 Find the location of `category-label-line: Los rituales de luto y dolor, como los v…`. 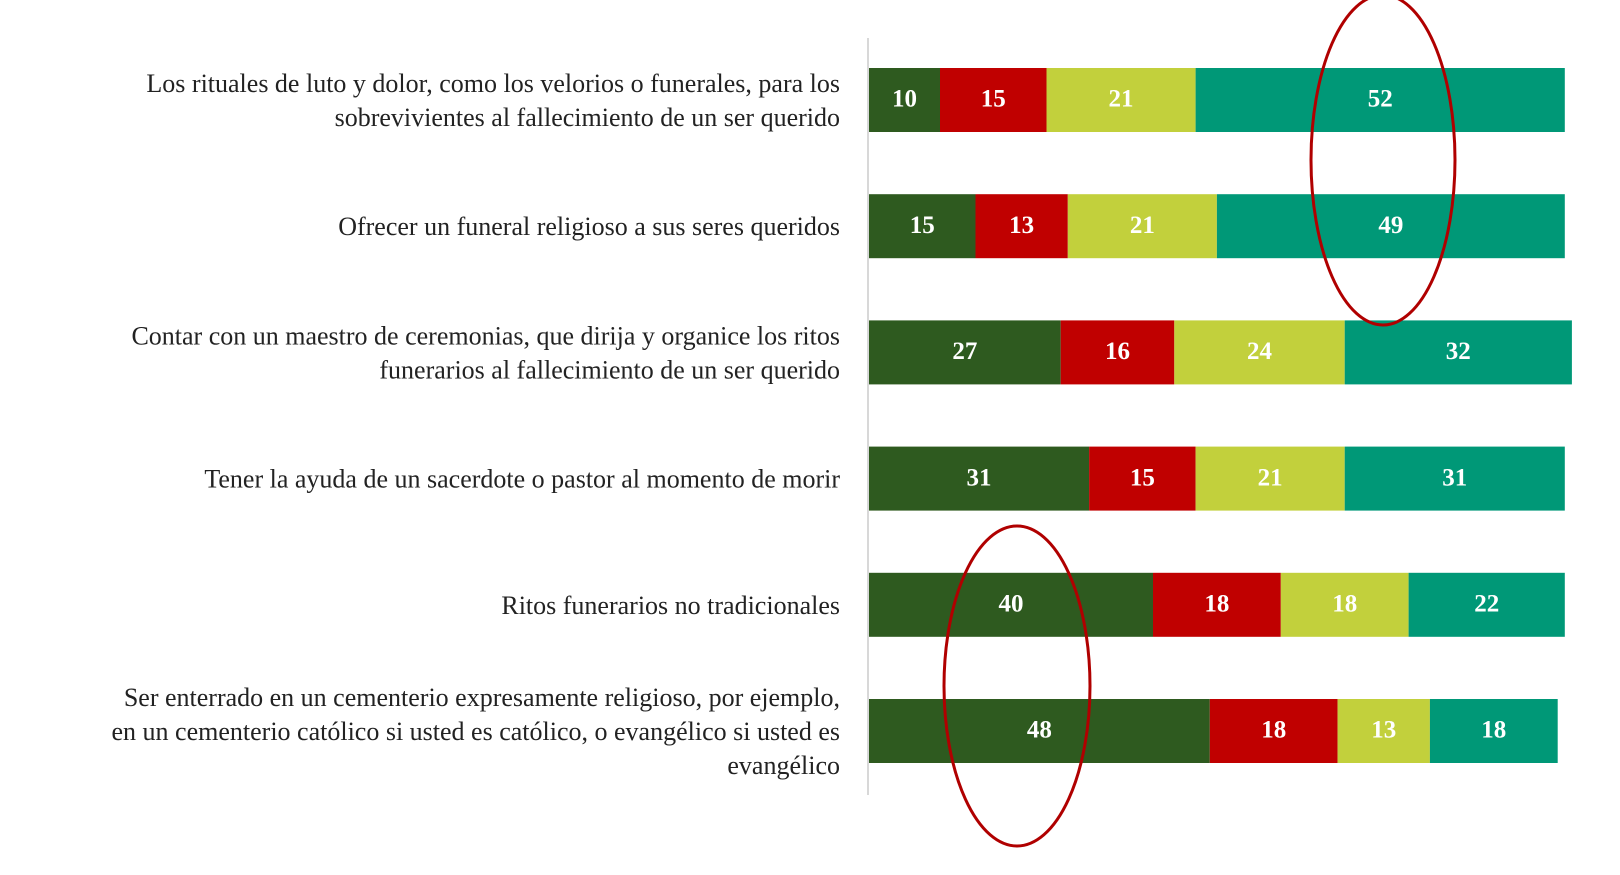

category-label-line: Los rituales de luto y dolor, como los v… is located at coordinates (493, 83).